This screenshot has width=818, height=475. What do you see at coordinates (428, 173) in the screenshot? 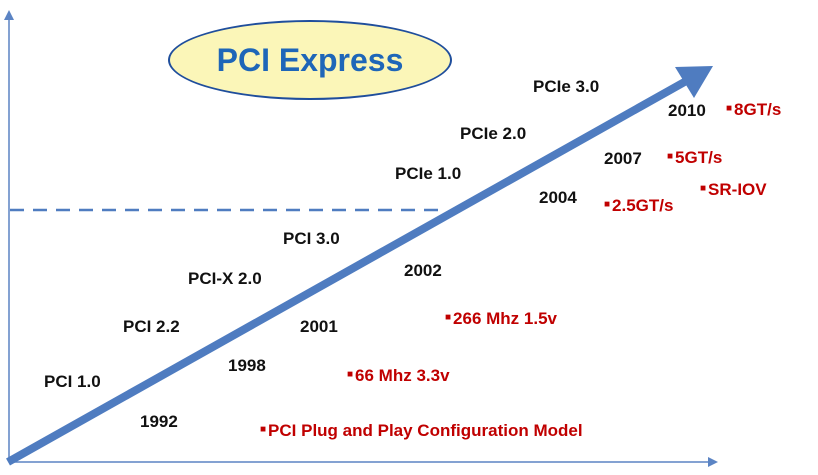
I see `version-label: PCIe 1.0` at bounding box center [428, 173].